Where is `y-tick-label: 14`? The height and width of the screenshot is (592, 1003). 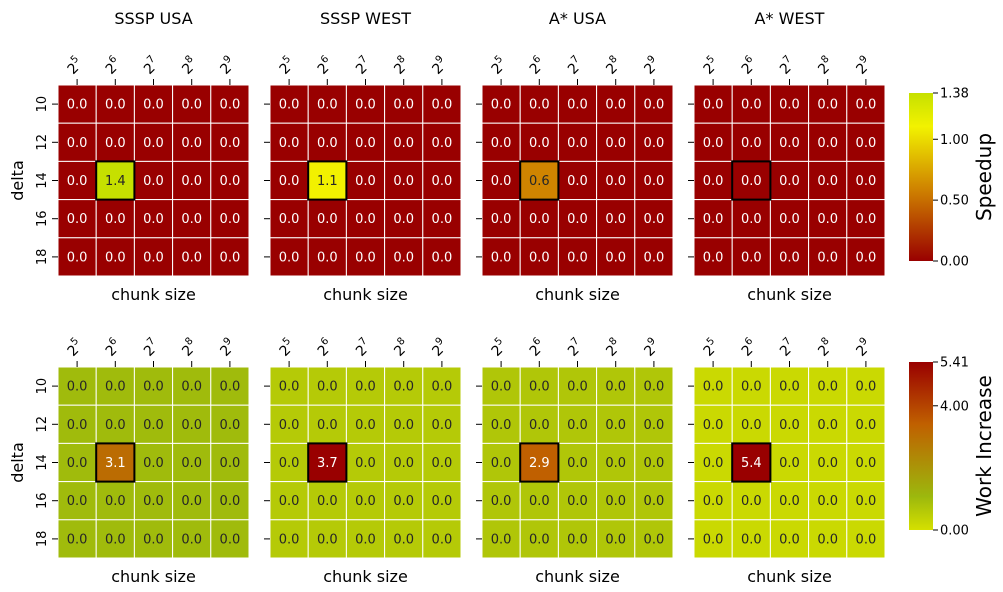
y-tick-label: 14 is located at coordinates (42, 462).